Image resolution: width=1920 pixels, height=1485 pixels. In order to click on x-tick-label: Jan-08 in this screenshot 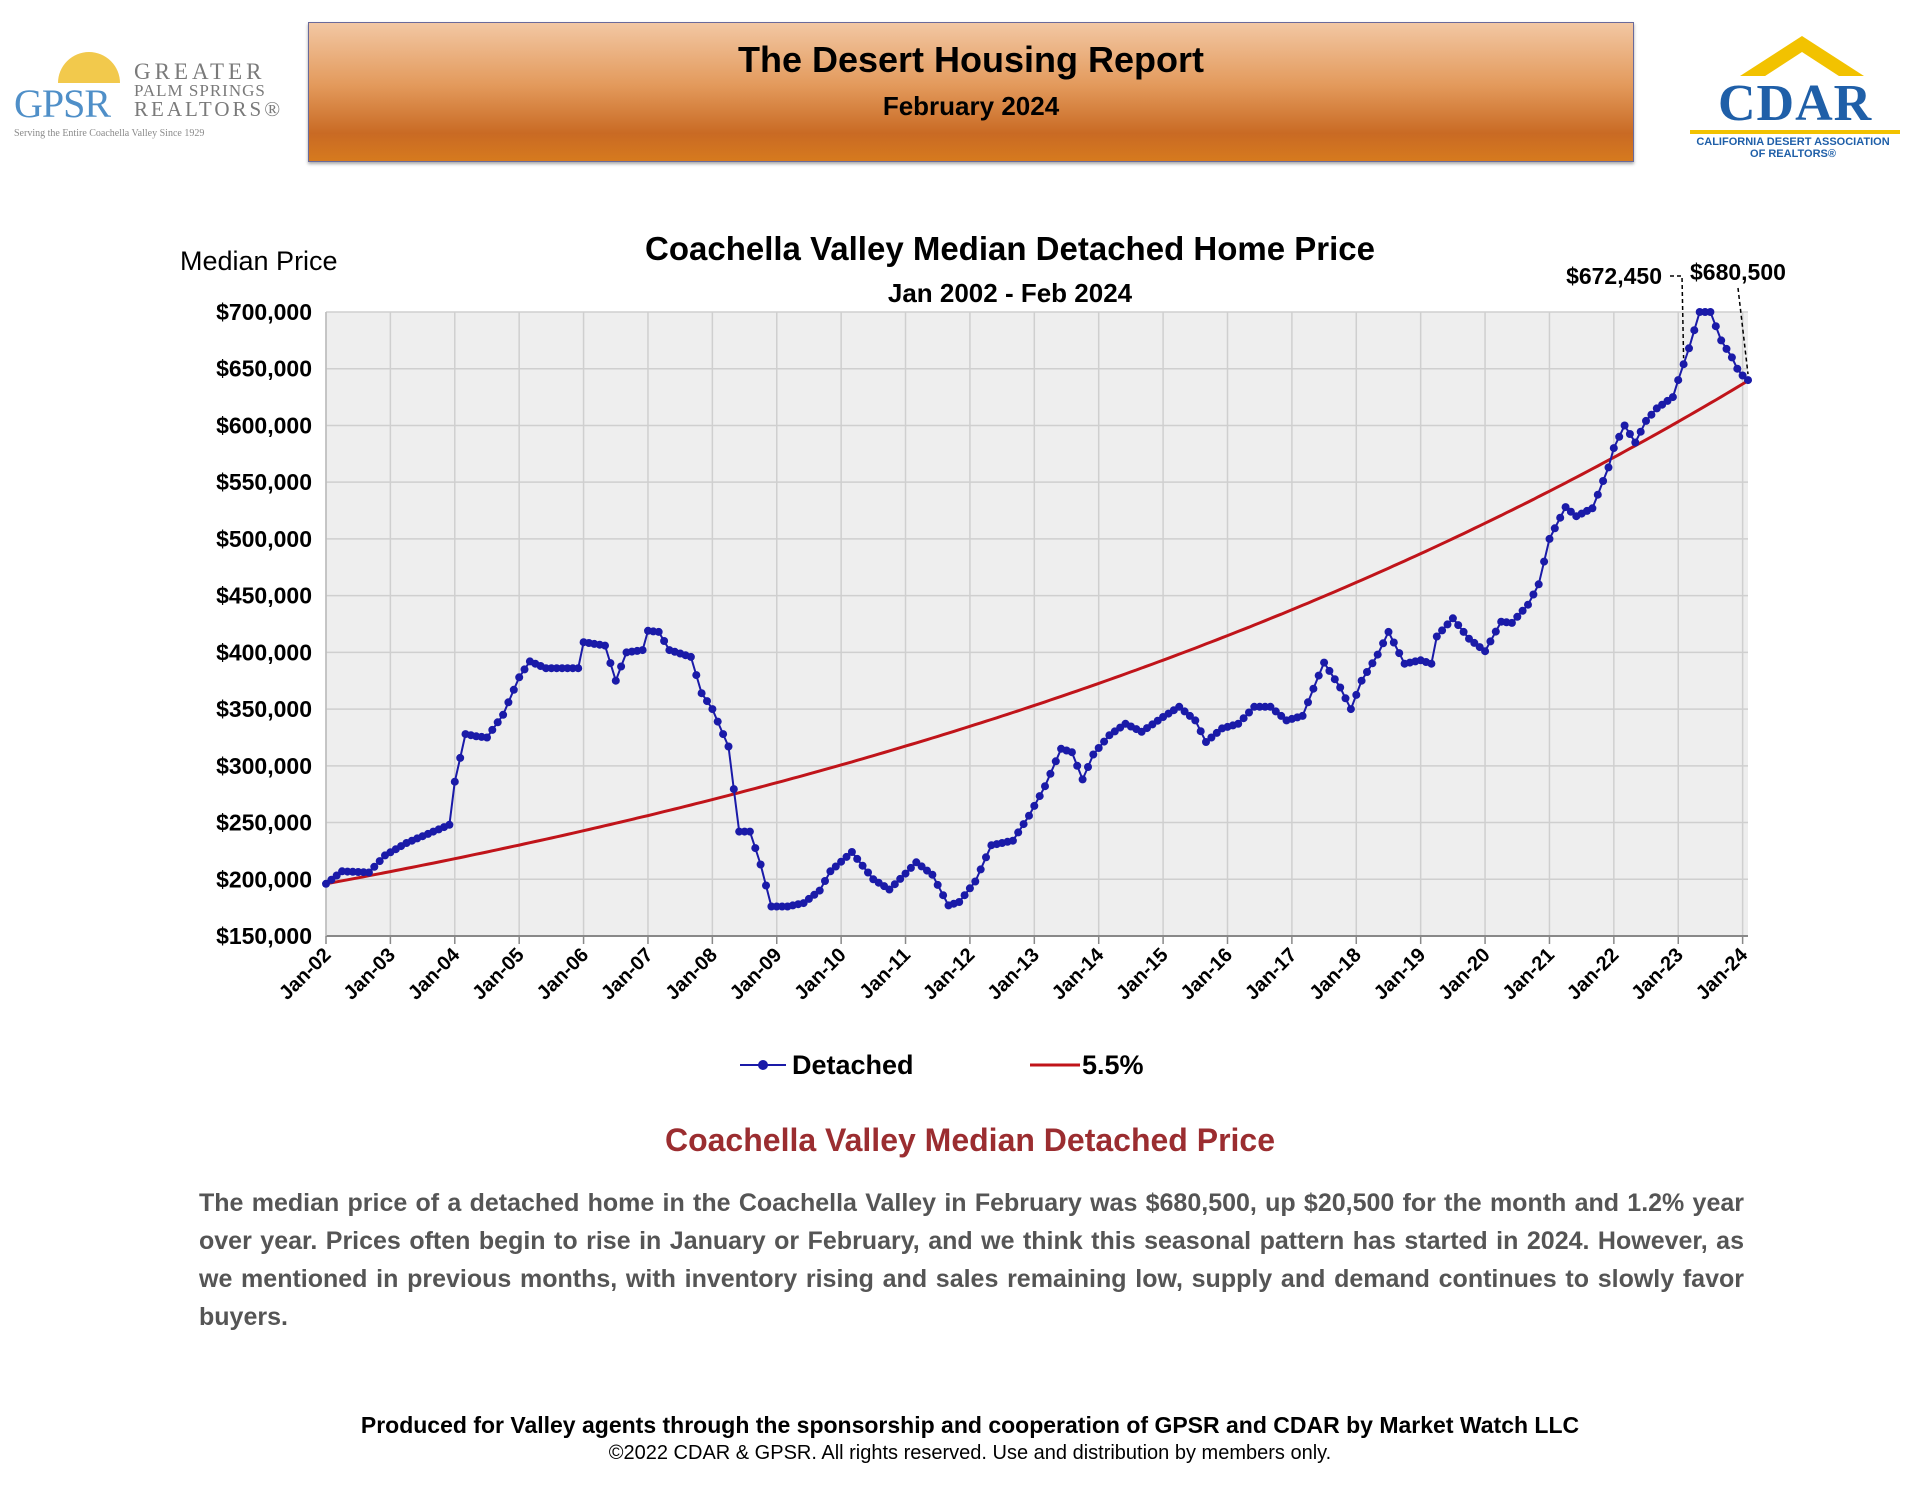, I will do `click(692, 974)`.